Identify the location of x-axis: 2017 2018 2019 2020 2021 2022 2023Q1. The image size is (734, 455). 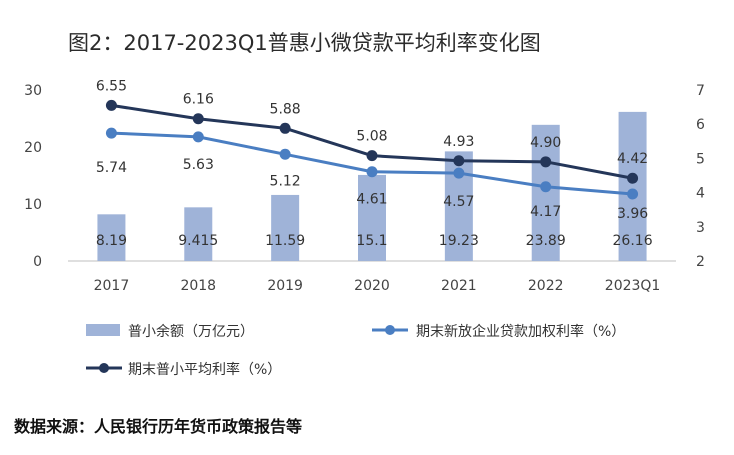
(377, 286).